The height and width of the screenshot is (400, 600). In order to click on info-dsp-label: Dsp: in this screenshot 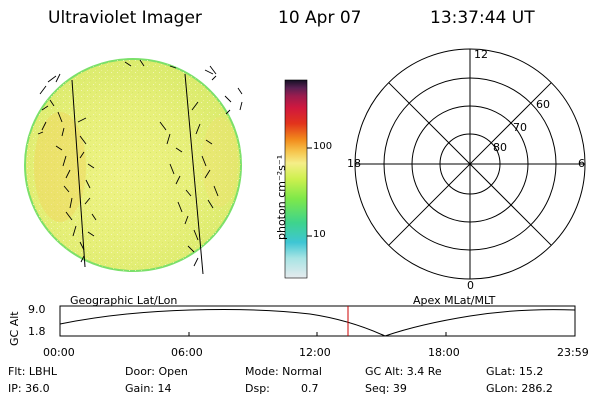, I will do `click(257, 388)`.